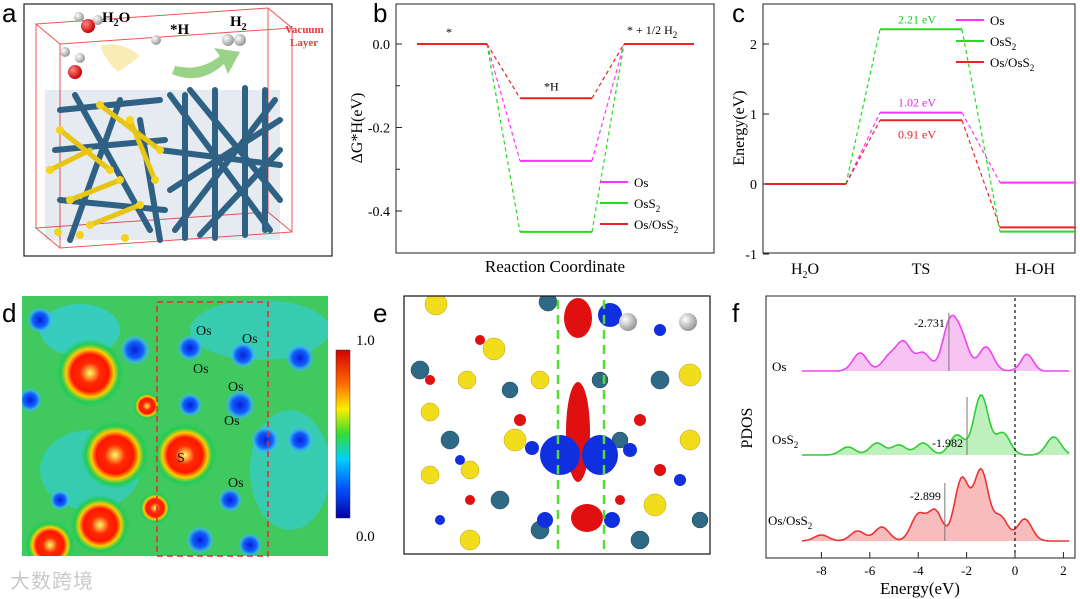 The width and height of the screenshot is (1080, 599). I want to click on series-c, so click(920, 130).